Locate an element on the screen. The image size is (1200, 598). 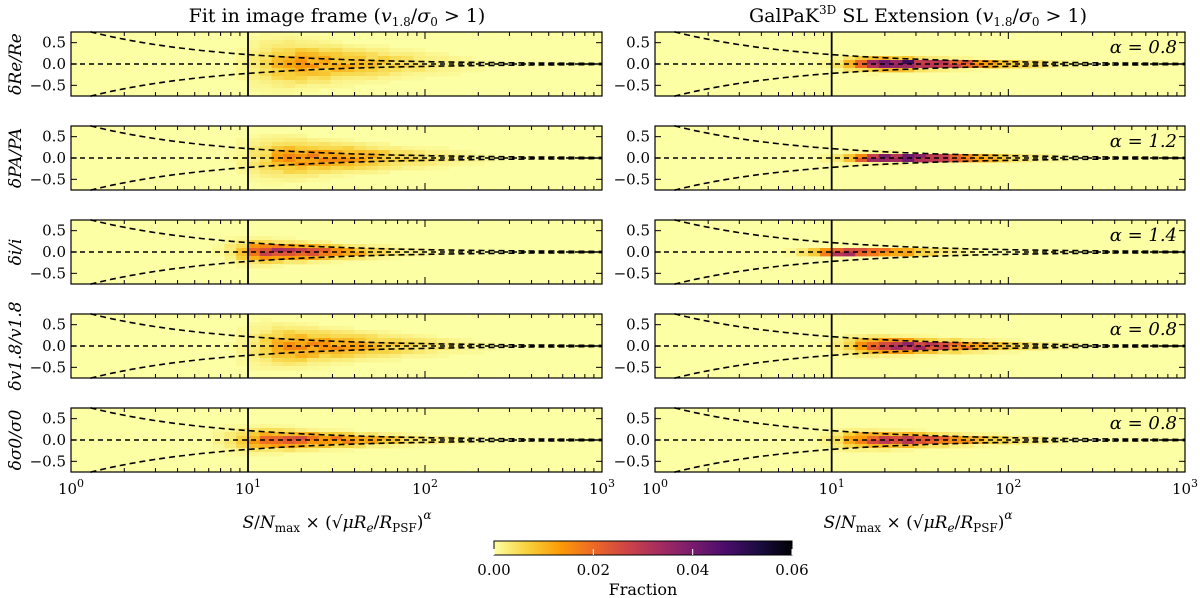
alpha-label: α = 1.2 is located at coordinates (1143, 141).